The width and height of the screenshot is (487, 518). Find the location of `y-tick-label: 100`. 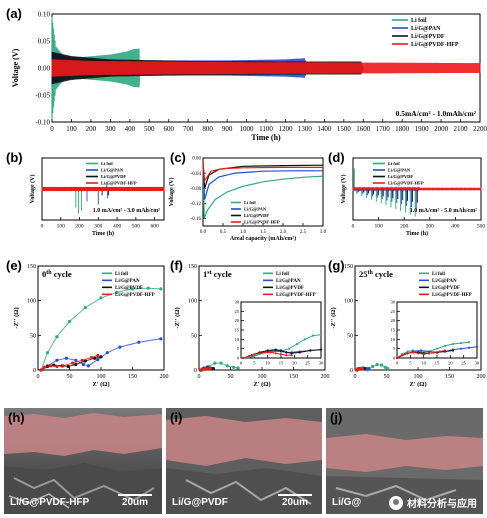

y-tick-label: 100 is located at coordinates (348, 302).